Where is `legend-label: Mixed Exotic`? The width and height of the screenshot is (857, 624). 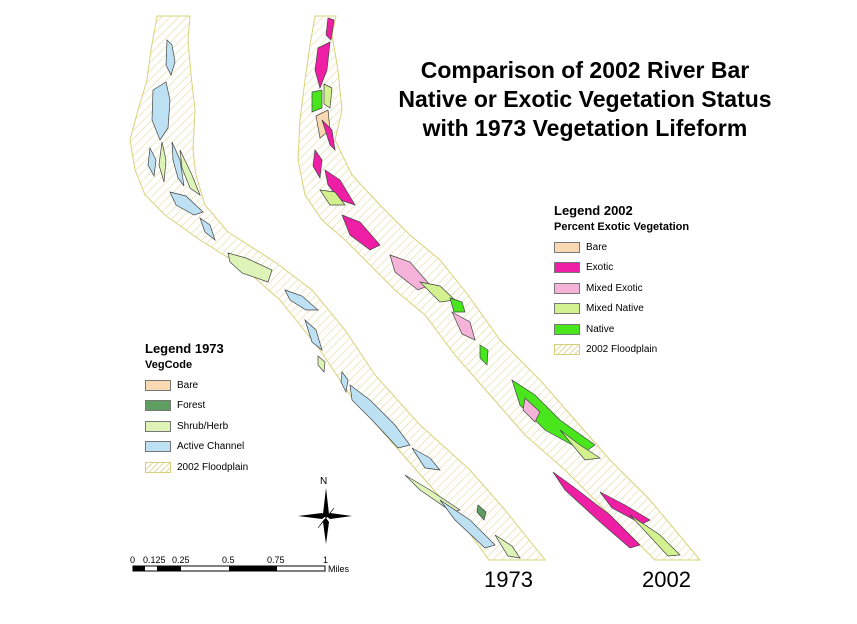
legend-label: Mixed Exotic is located at coordinates (614, 288).